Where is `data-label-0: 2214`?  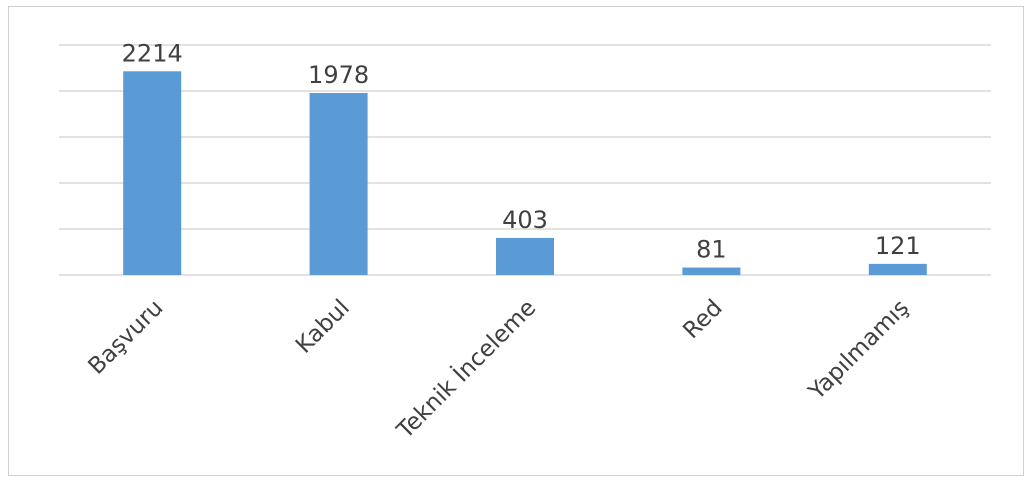
data-label-0: 2214 is located at coordinates (152, 53).